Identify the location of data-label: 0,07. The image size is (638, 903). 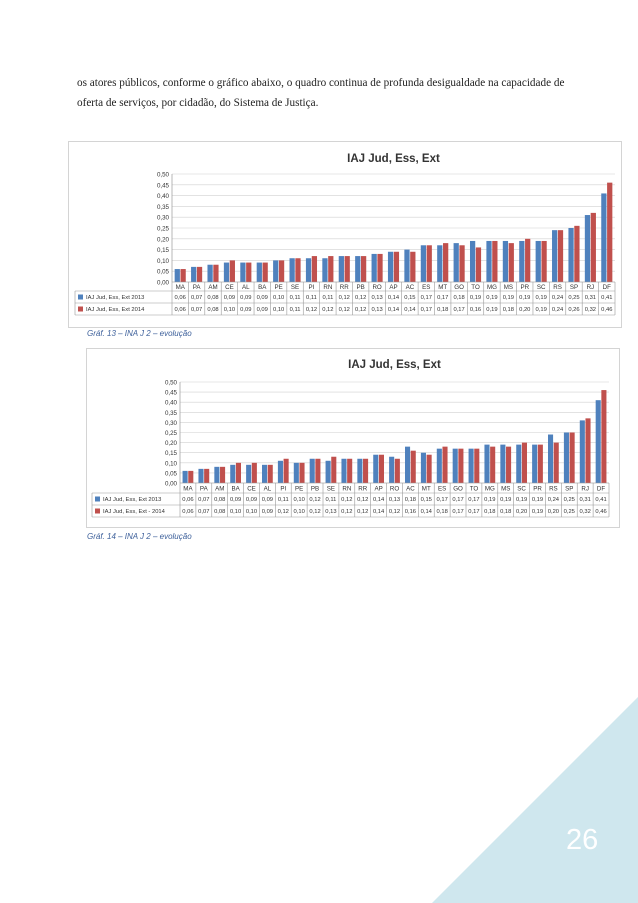
(196, 298).